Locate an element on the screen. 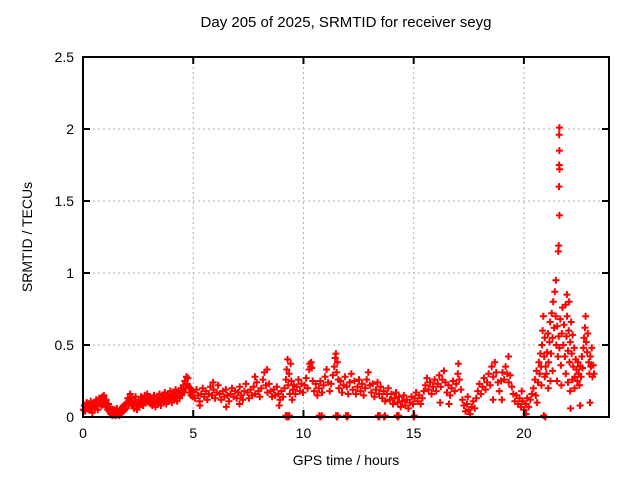 The image size is (640, 480). y-tick-label: 1.5 is located at coordinates (65, 201).